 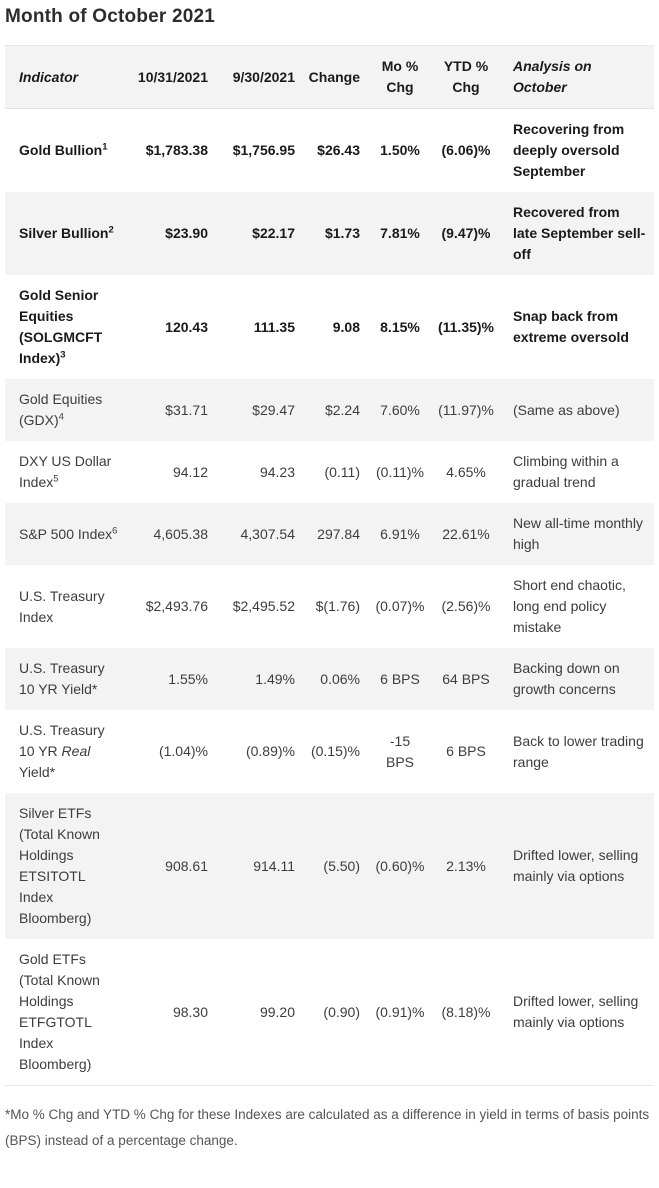 I want to click on header-mo-pct-chg: Mo % Chg, so click(x=400, y=77).